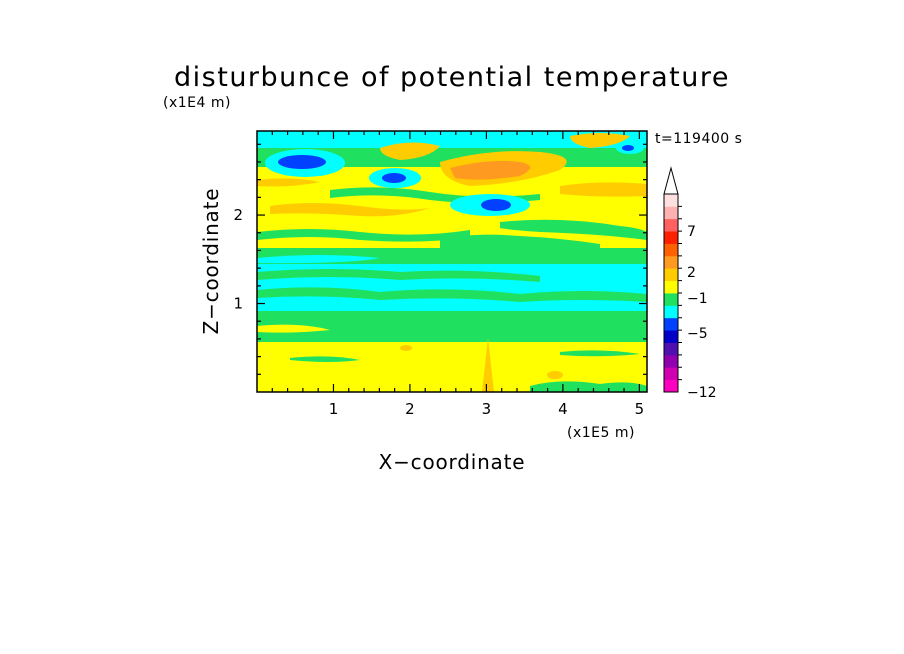 The height and width of the screenshot is (654, 904). Describe the element at coordinates (487, 409) in the screenshot. I see `x-tick-label: 3` at that location.